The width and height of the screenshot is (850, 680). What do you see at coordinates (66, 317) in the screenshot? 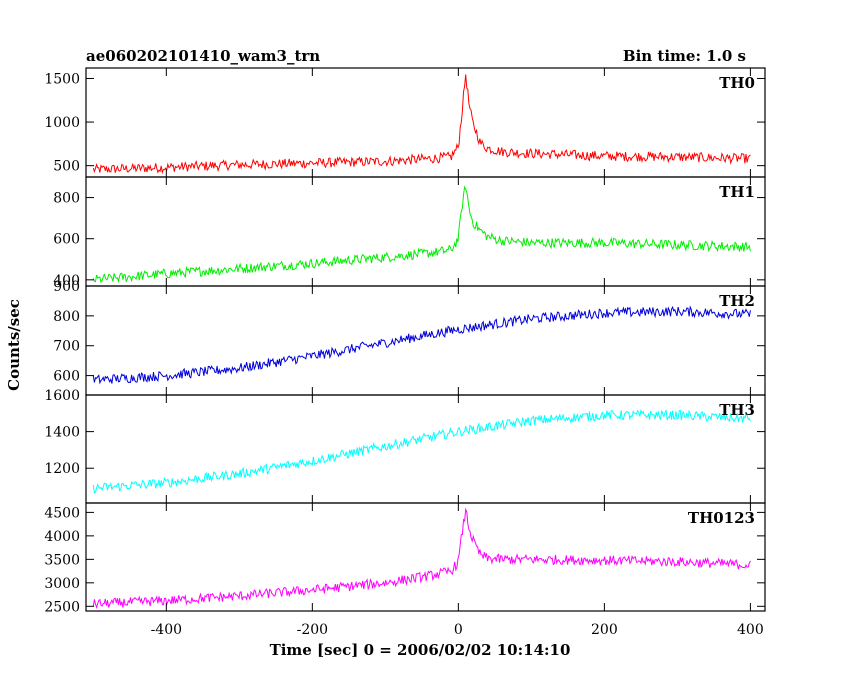
I see `y-tick-label-th2: 800` at bounding box center [66, 317].